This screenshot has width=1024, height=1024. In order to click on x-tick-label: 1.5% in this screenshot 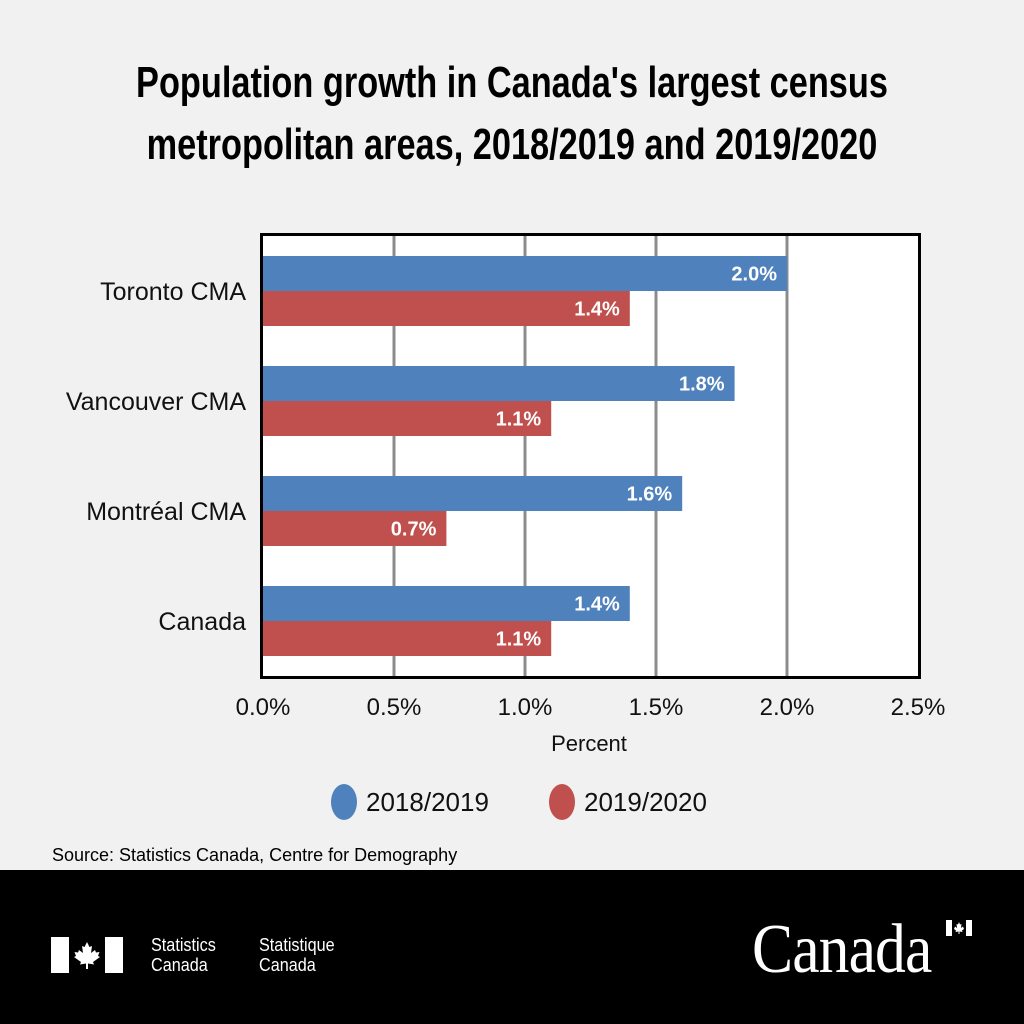, I will do `click(656, 707)`.